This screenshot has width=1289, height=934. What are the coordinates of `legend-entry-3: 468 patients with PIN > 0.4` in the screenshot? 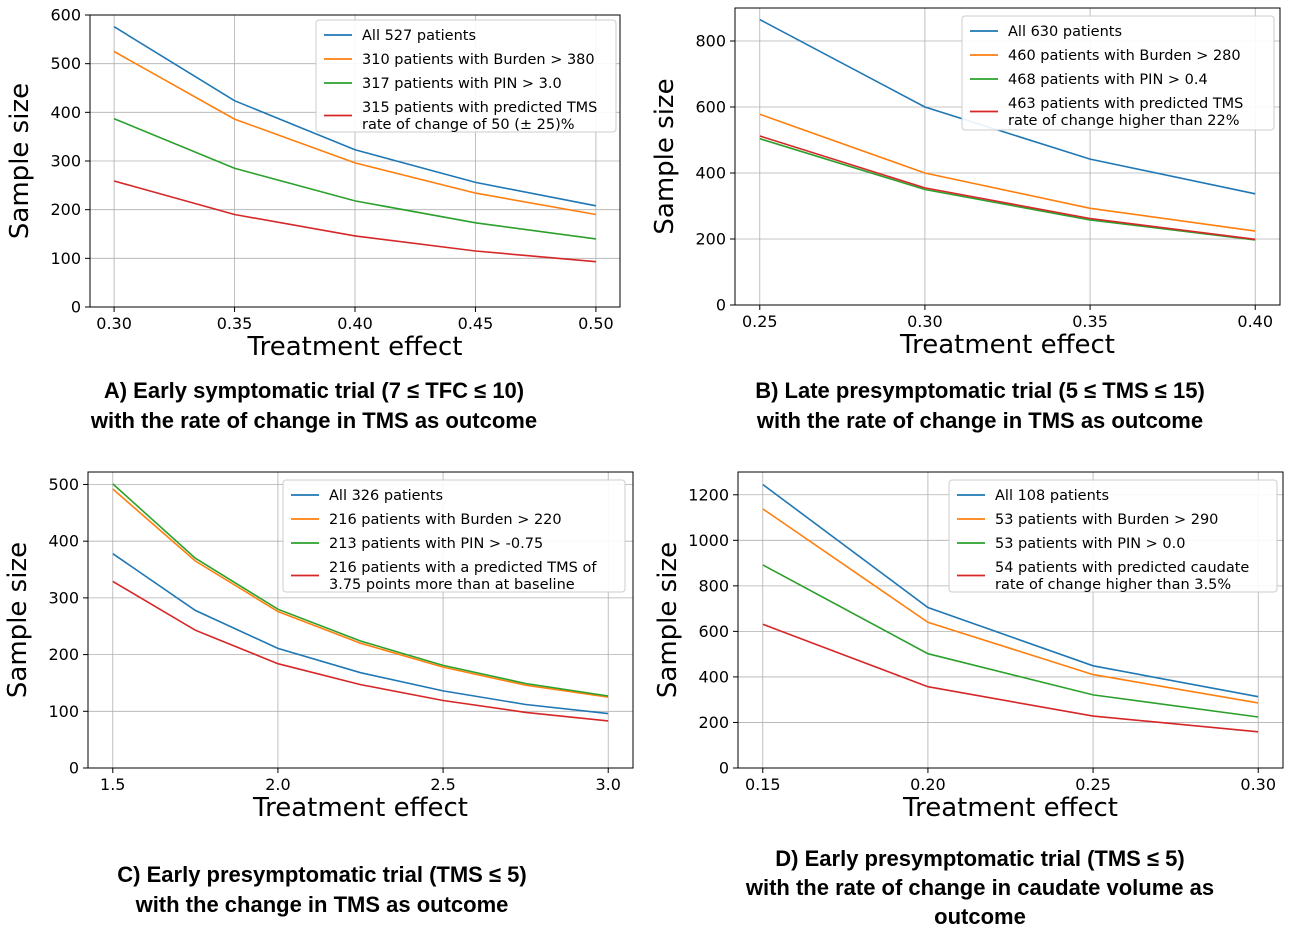 It's located at (1108, 80).